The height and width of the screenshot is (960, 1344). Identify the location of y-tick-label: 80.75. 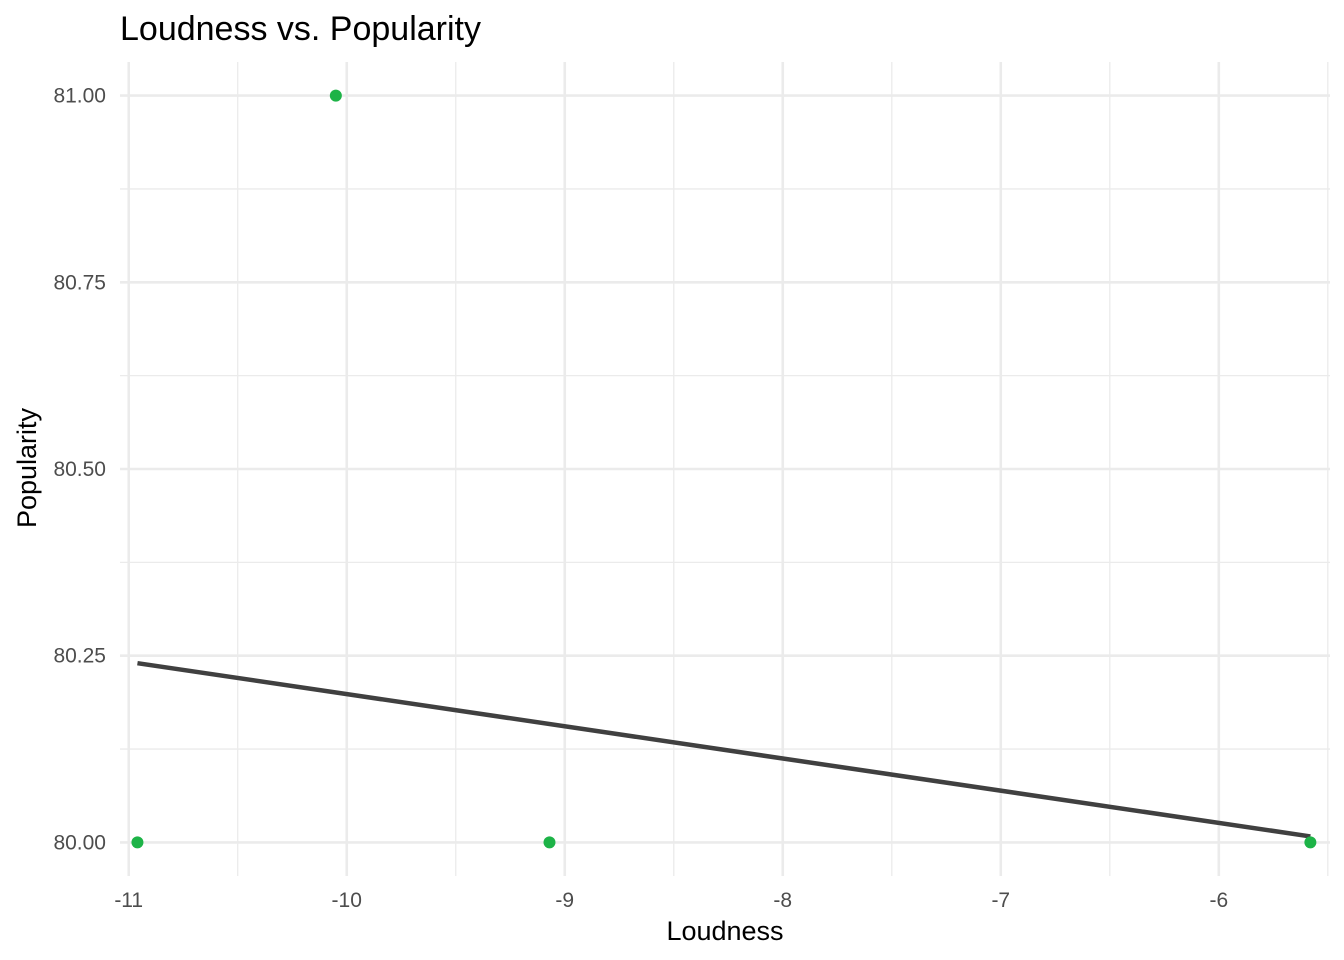
(79, 282).